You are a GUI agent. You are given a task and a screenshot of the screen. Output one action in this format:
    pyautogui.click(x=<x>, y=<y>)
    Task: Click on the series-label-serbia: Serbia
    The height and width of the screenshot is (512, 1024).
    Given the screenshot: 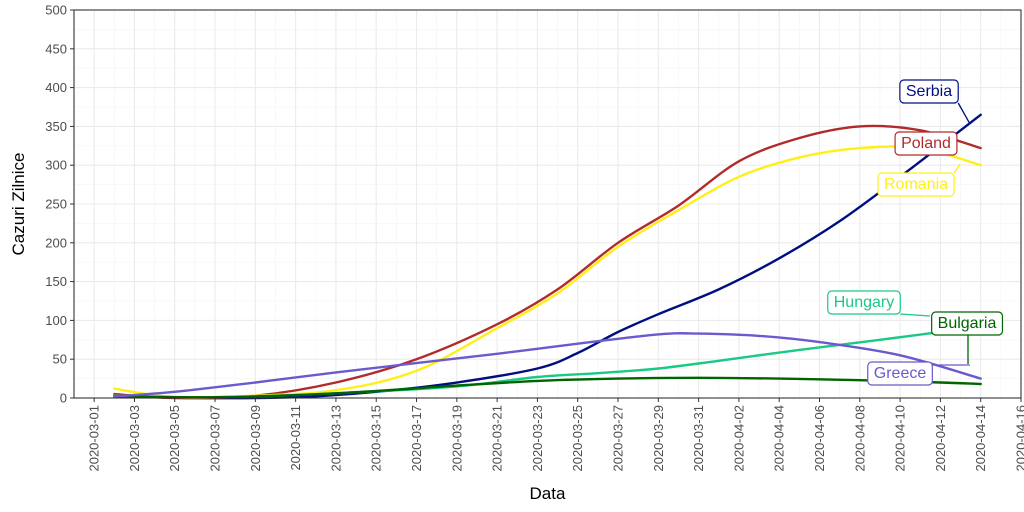 What is the action you would take?
    pyautogui.click(x=935, y=102)
    